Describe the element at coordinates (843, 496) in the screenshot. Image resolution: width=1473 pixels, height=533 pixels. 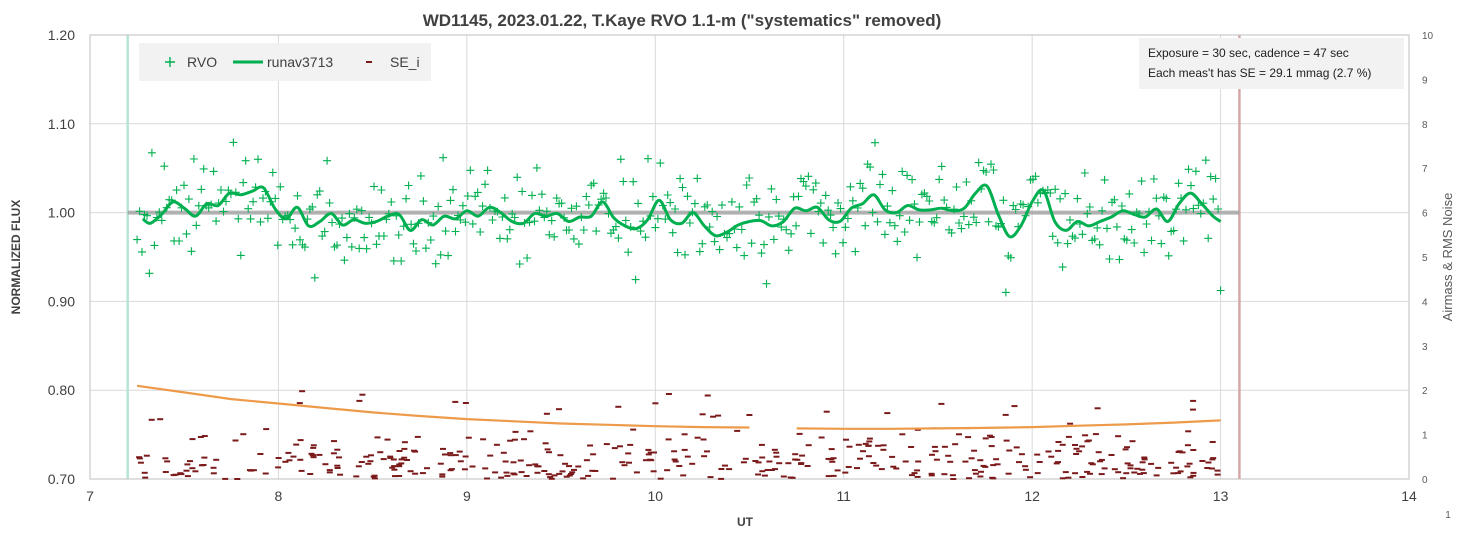
I see `x-tick-label: 11` at that location.